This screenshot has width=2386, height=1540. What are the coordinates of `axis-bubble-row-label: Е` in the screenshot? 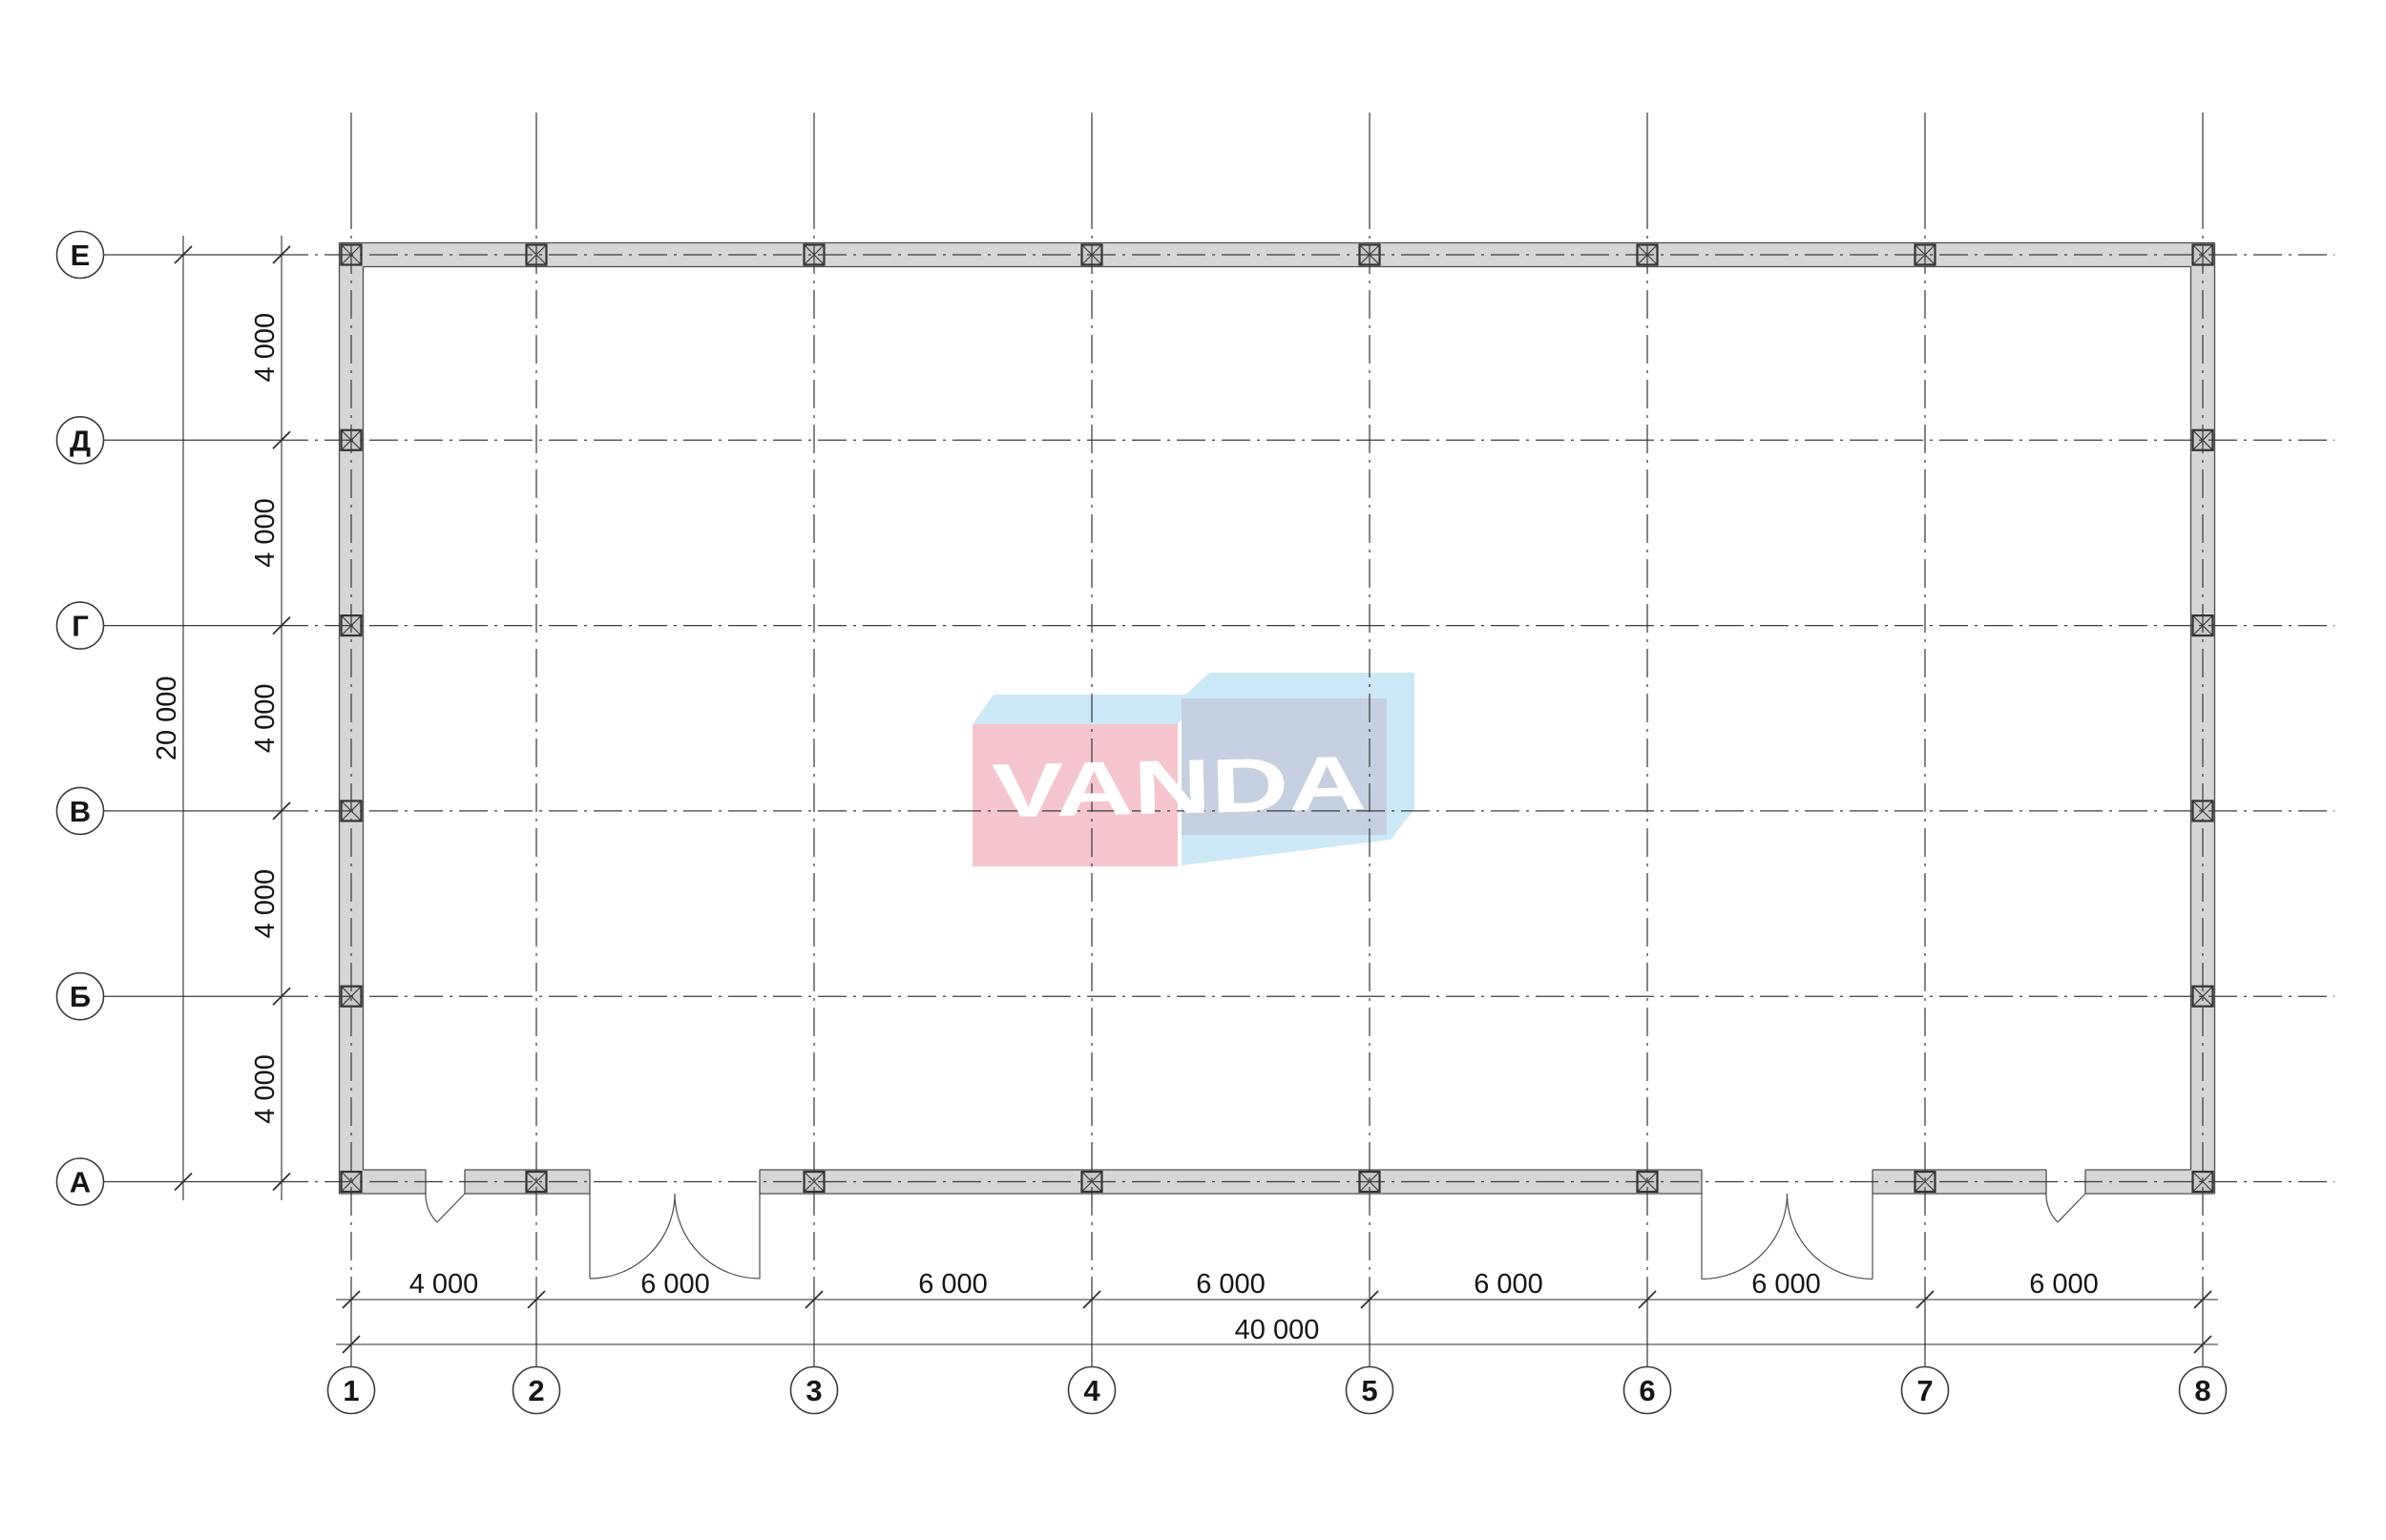 It's located at (81, 256).